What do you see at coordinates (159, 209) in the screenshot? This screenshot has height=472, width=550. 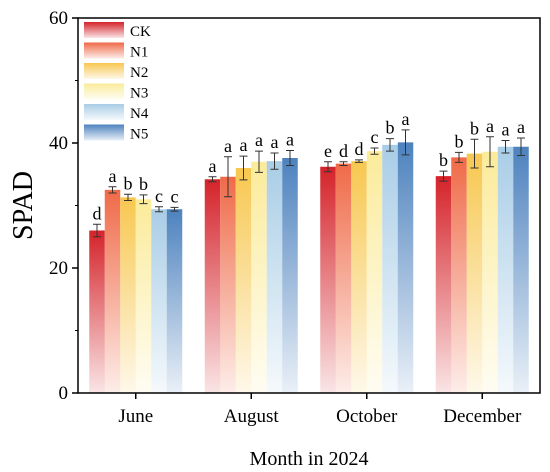 I see `error-bar-N4-June` at bounding box center [159, 209].